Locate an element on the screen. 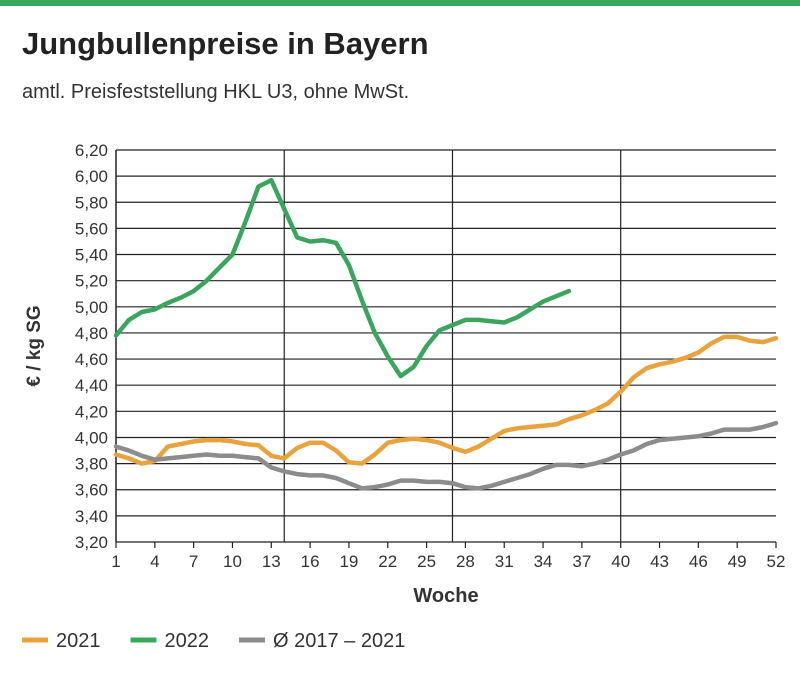 Image resolution: width=800 pixels, height=696 pixels. x-tick-label: 13 is located at coordinates (271, 561).